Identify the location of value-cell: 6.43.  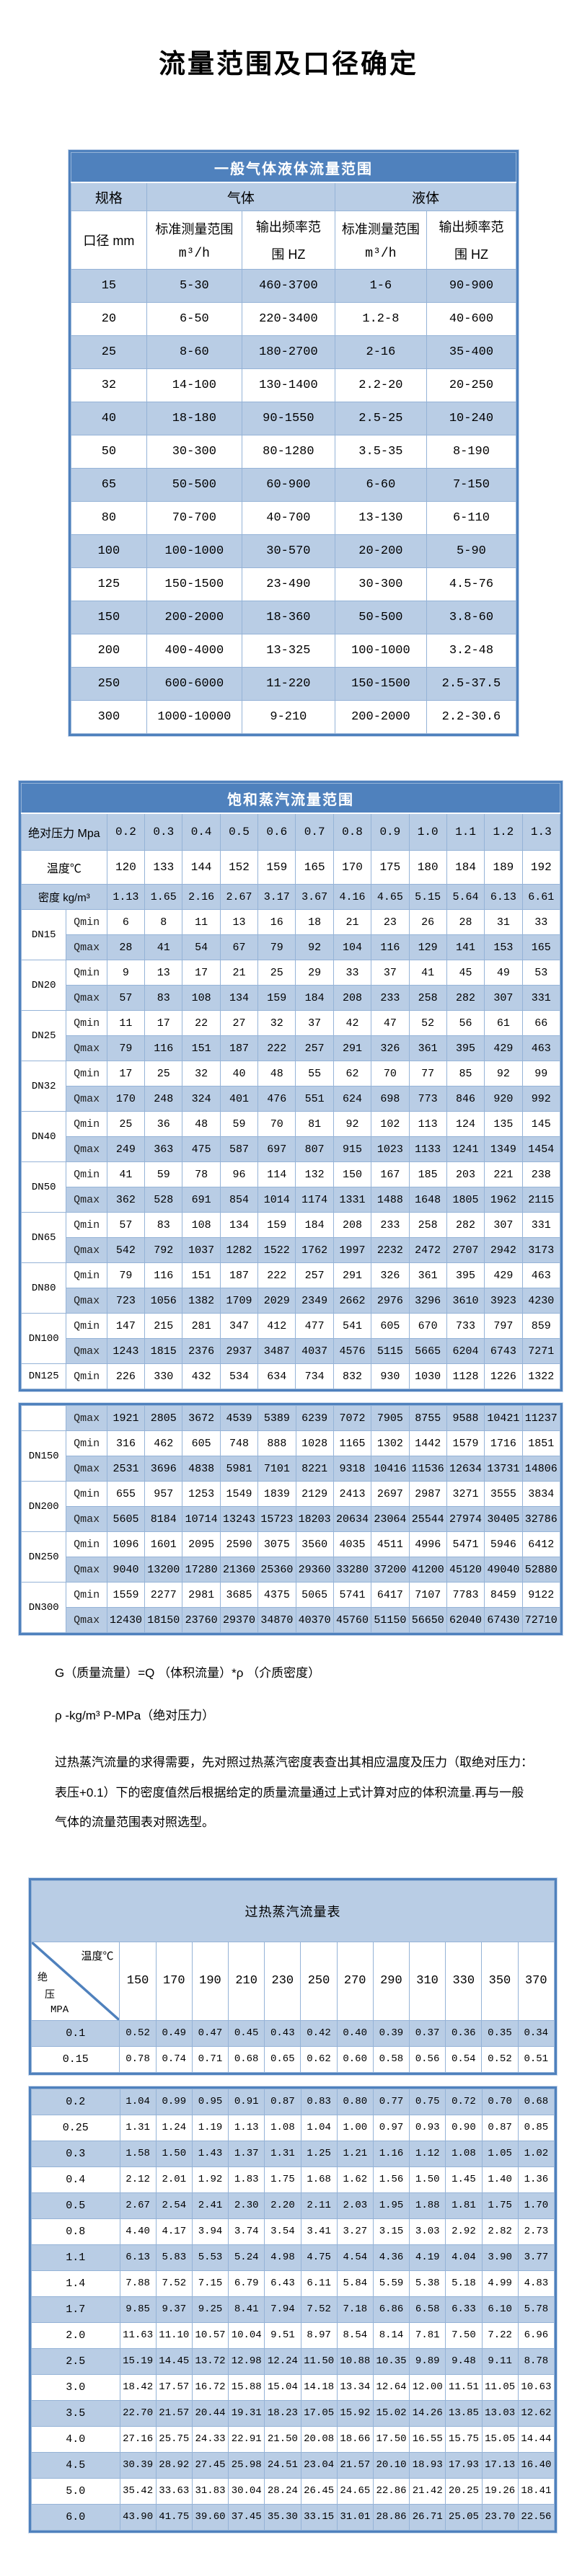
(282, 2283).